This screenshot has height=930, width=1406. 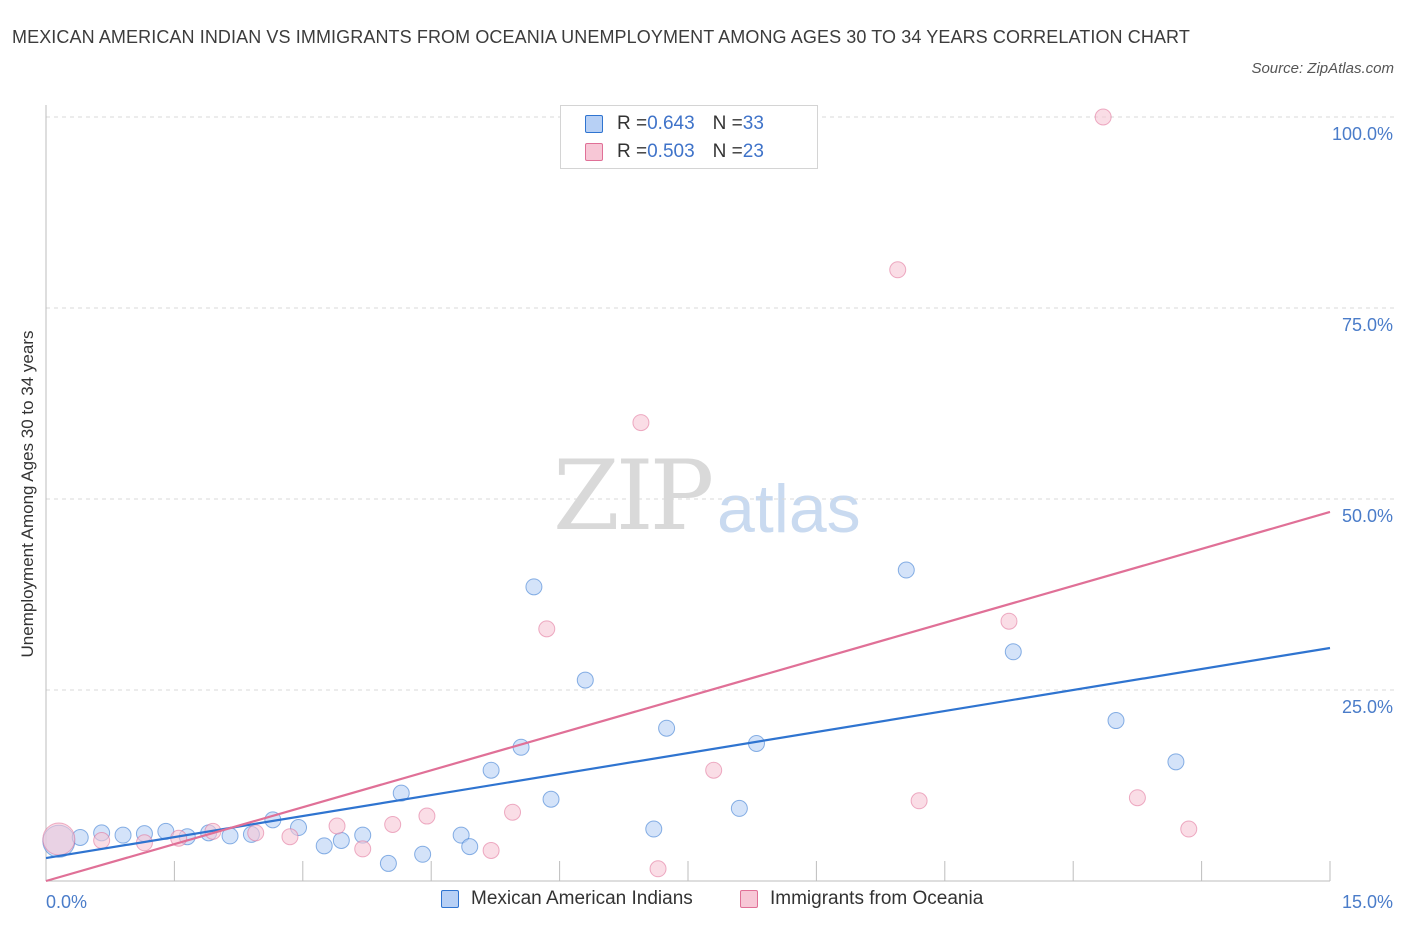 I want to click on watermark-atlas: atlas, so click(x=789, y=509).